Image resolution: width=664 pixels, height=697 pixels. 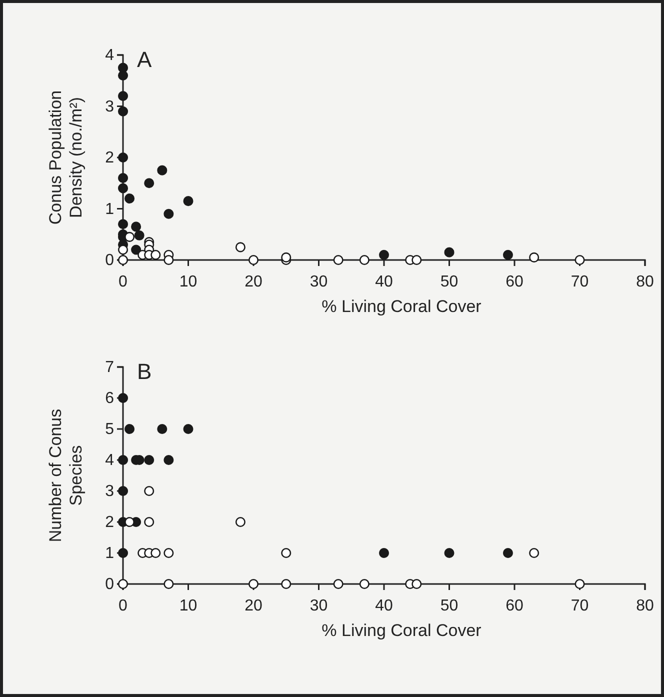 What do you see at coordinates (66, 157) in the screenshot?
I see `y-axis-title: Conus Population Density (no./m²)` at bounding box center [66, 157].